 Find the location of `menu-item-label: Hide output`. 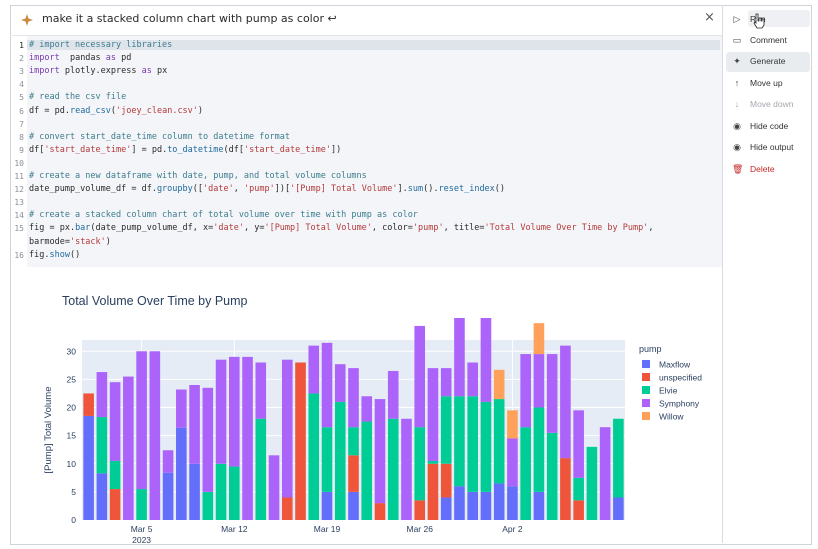

menu-item-label: Hide output is located at coordinates (772, 147).